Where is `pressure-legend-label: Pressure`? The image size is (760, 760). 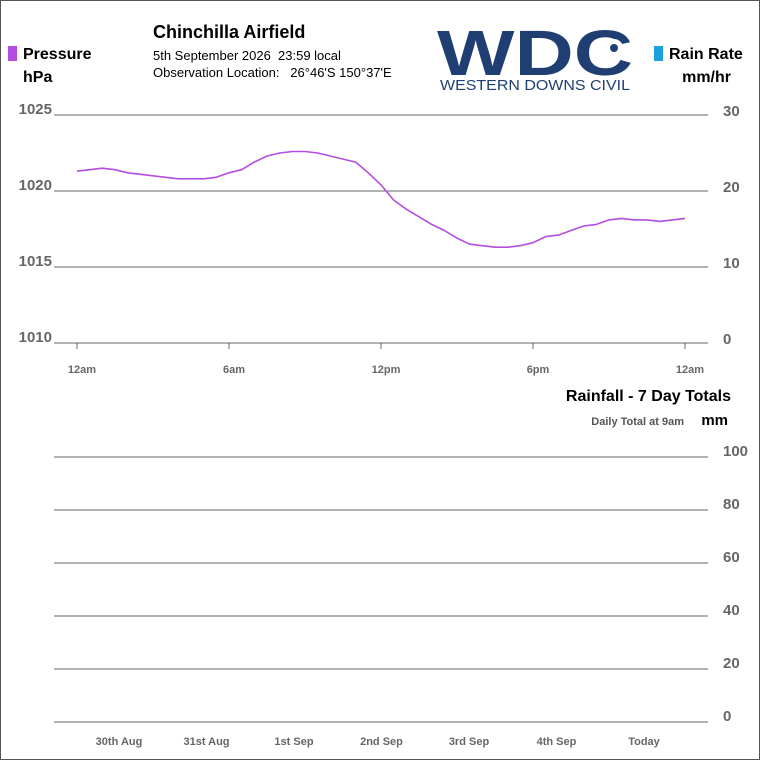 pressure-legend-label: Pressure is located at coordinates (57, 54).